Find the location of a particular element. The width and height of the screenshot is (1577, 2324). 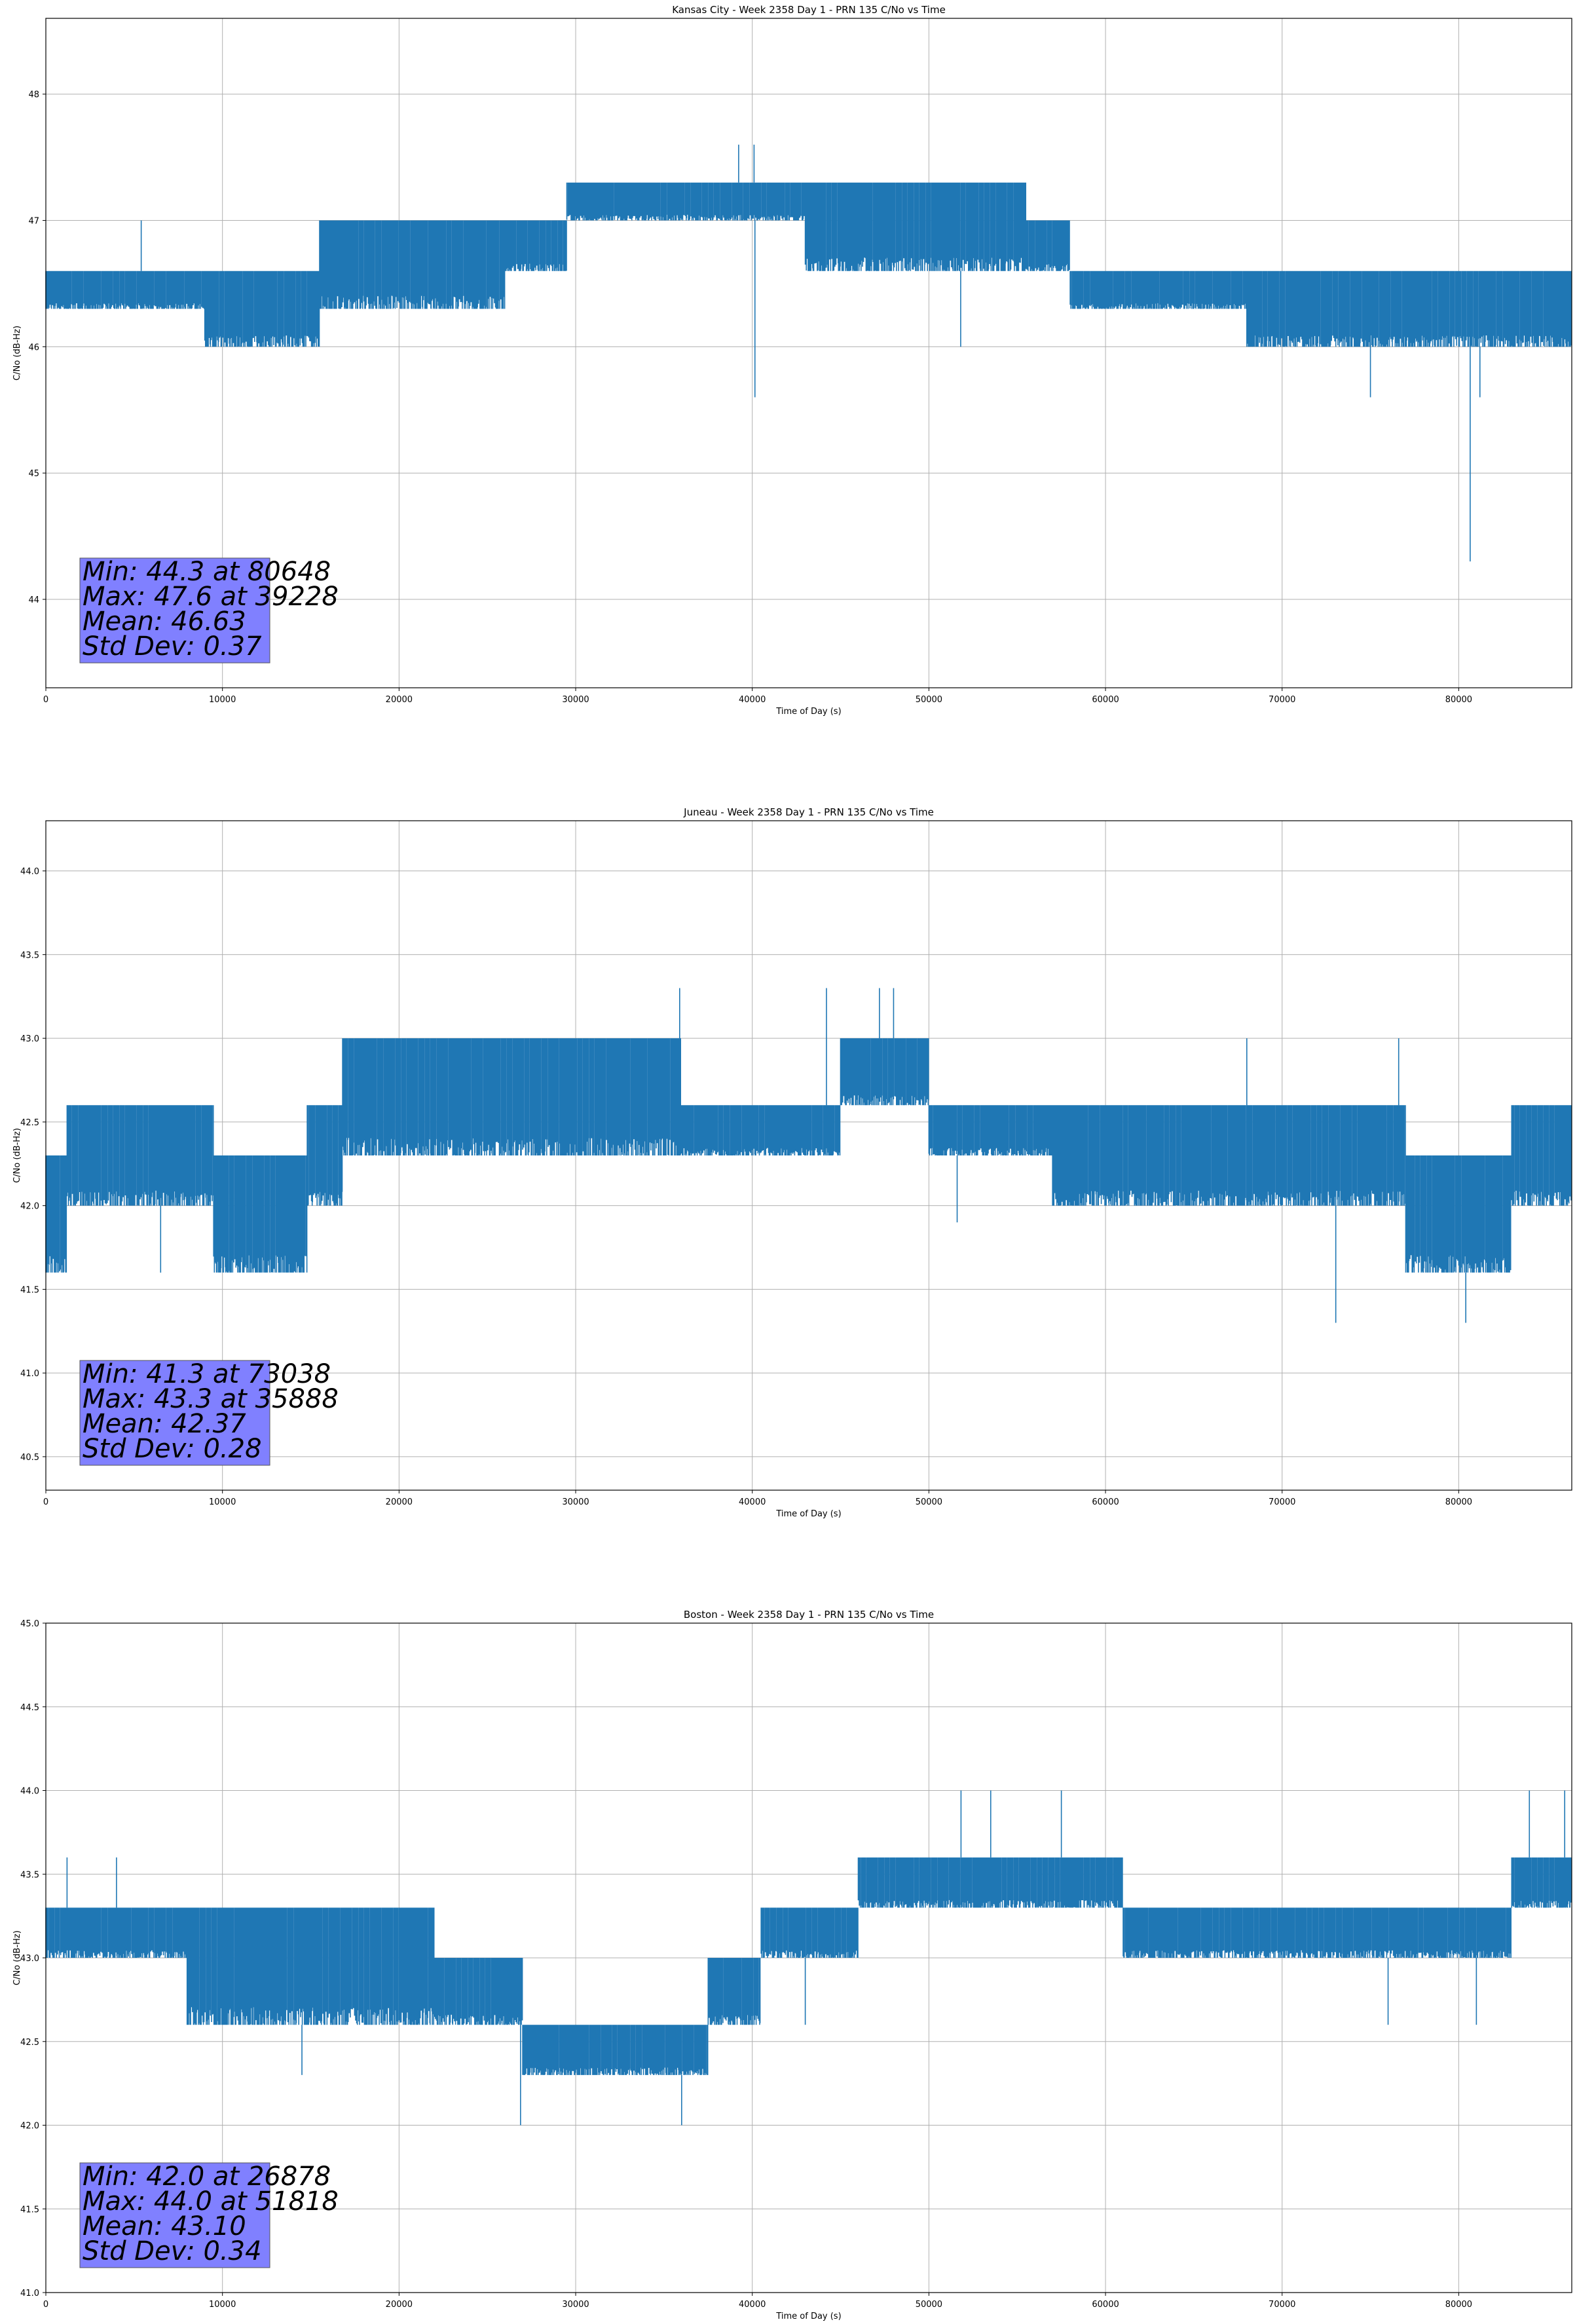

stats-line: Mean: 43.10 is located at coordinates (164, 2226).